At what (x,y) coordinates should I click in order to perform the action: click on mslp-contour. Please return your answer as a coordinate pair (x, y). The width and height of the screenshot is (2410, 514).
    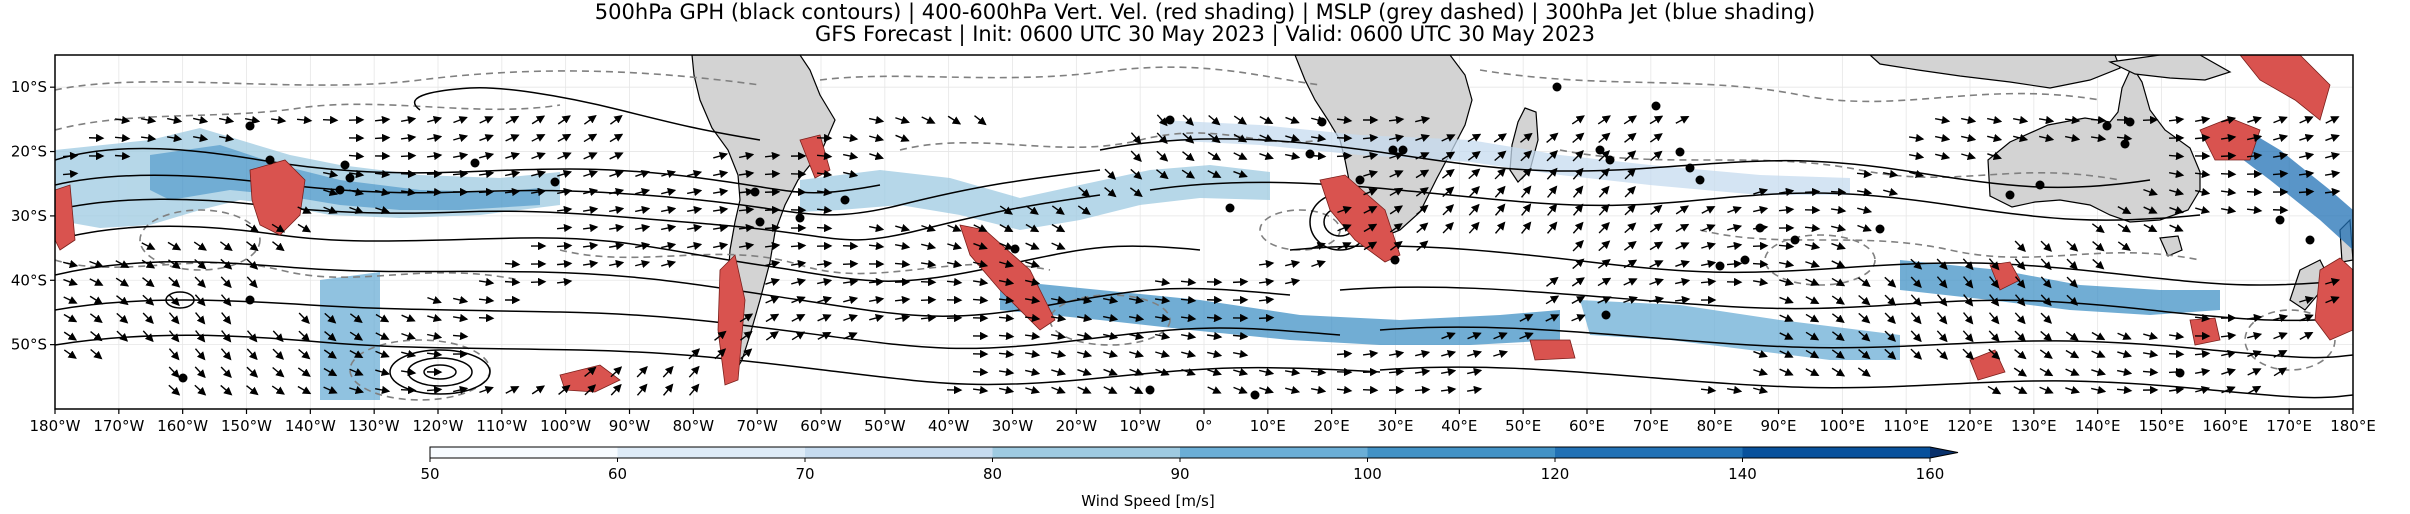
    Looking at the image, I should click on (408, 80).